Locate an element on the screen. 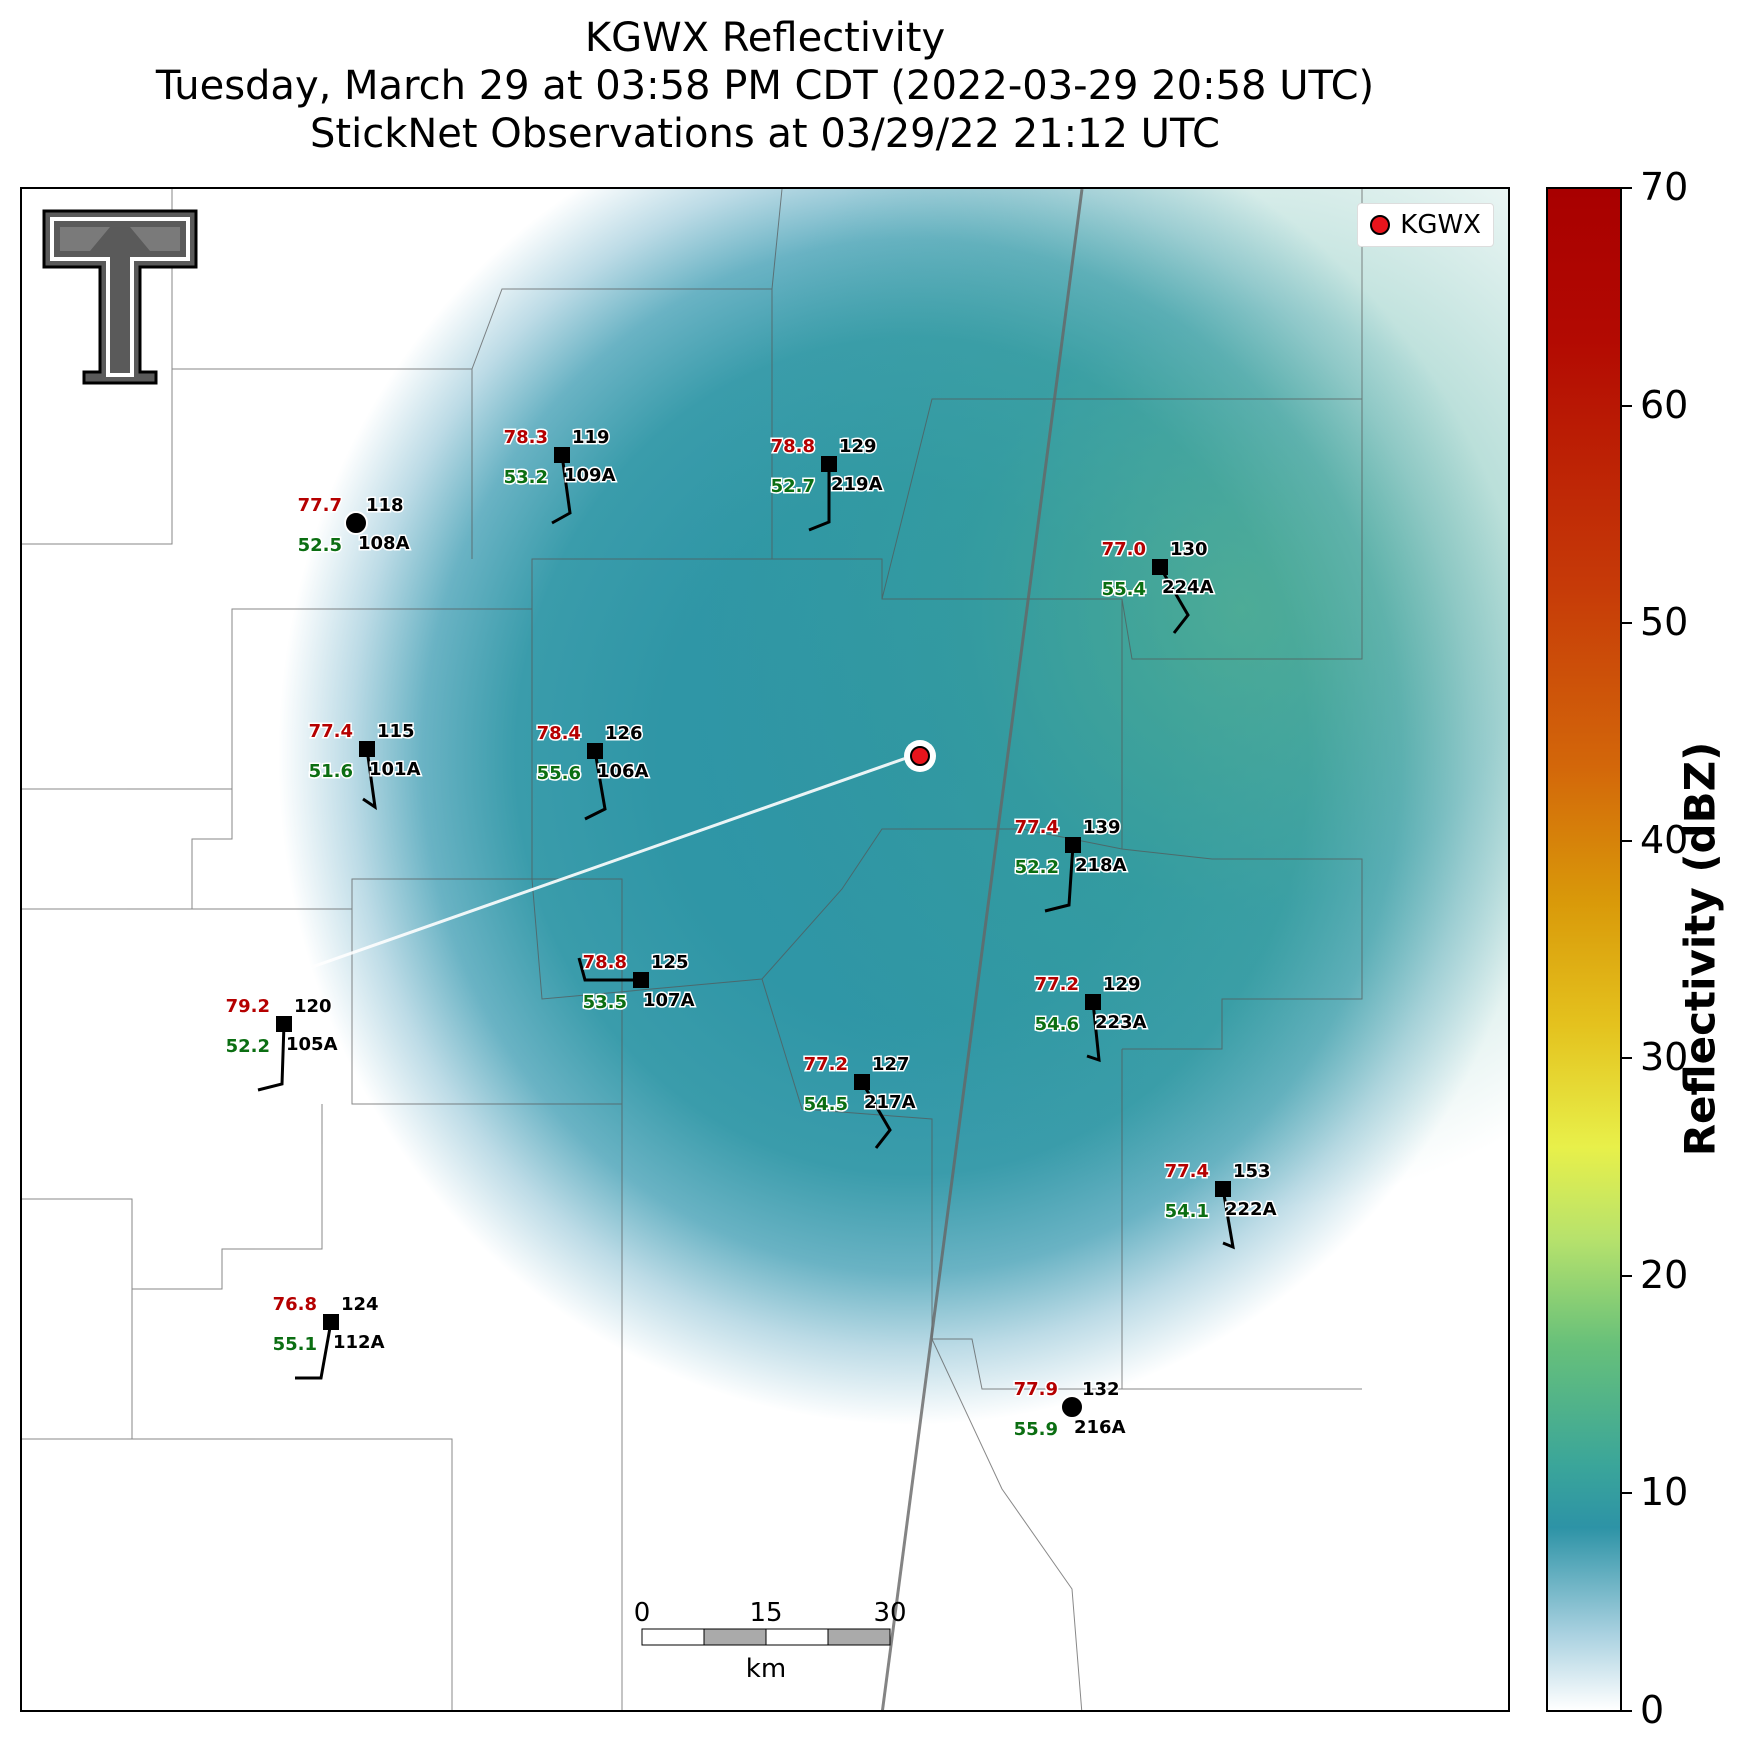 This screenshot has width=1738, height=1741. station-id: 217A is located at coordinates (890, 1102).